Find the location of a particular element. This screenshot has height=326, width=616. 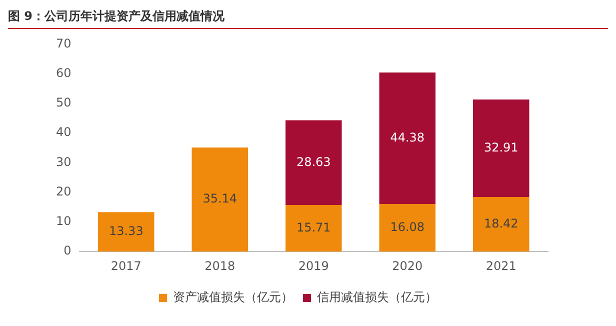

y-tick-label: 70 is located at coordinates (64, 43).